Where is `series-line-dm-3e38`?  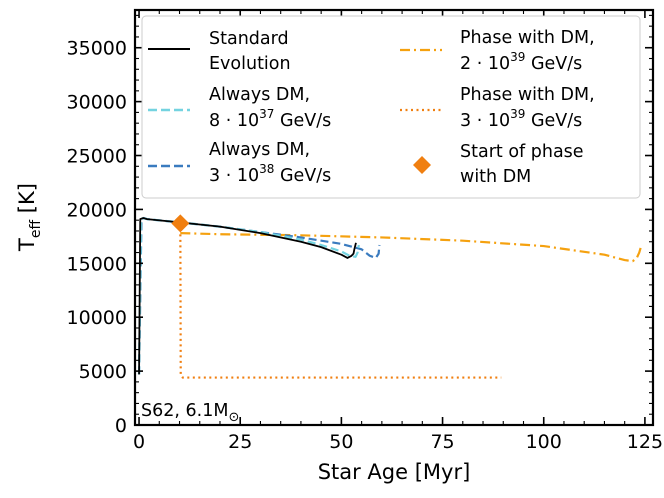
series-line-dm-3e38 is located at coordinates (259, 295).